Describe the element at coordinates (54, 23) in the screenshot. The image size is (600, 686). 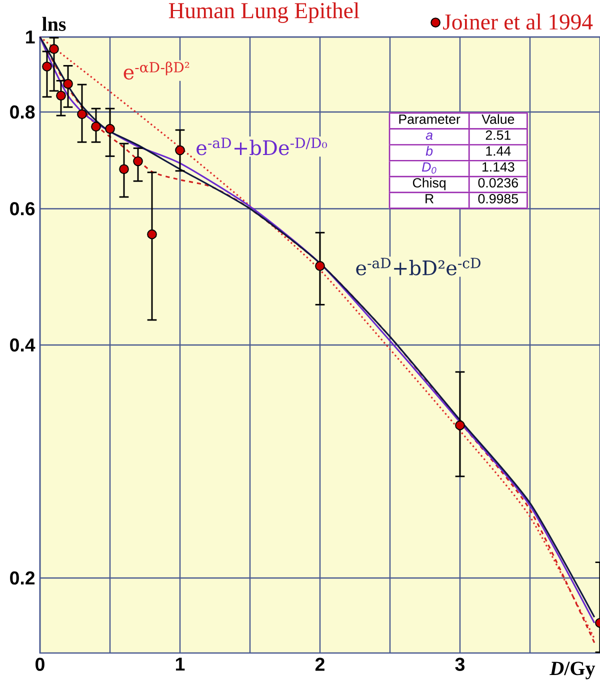
I see `y-axis-title: lns` at that location.